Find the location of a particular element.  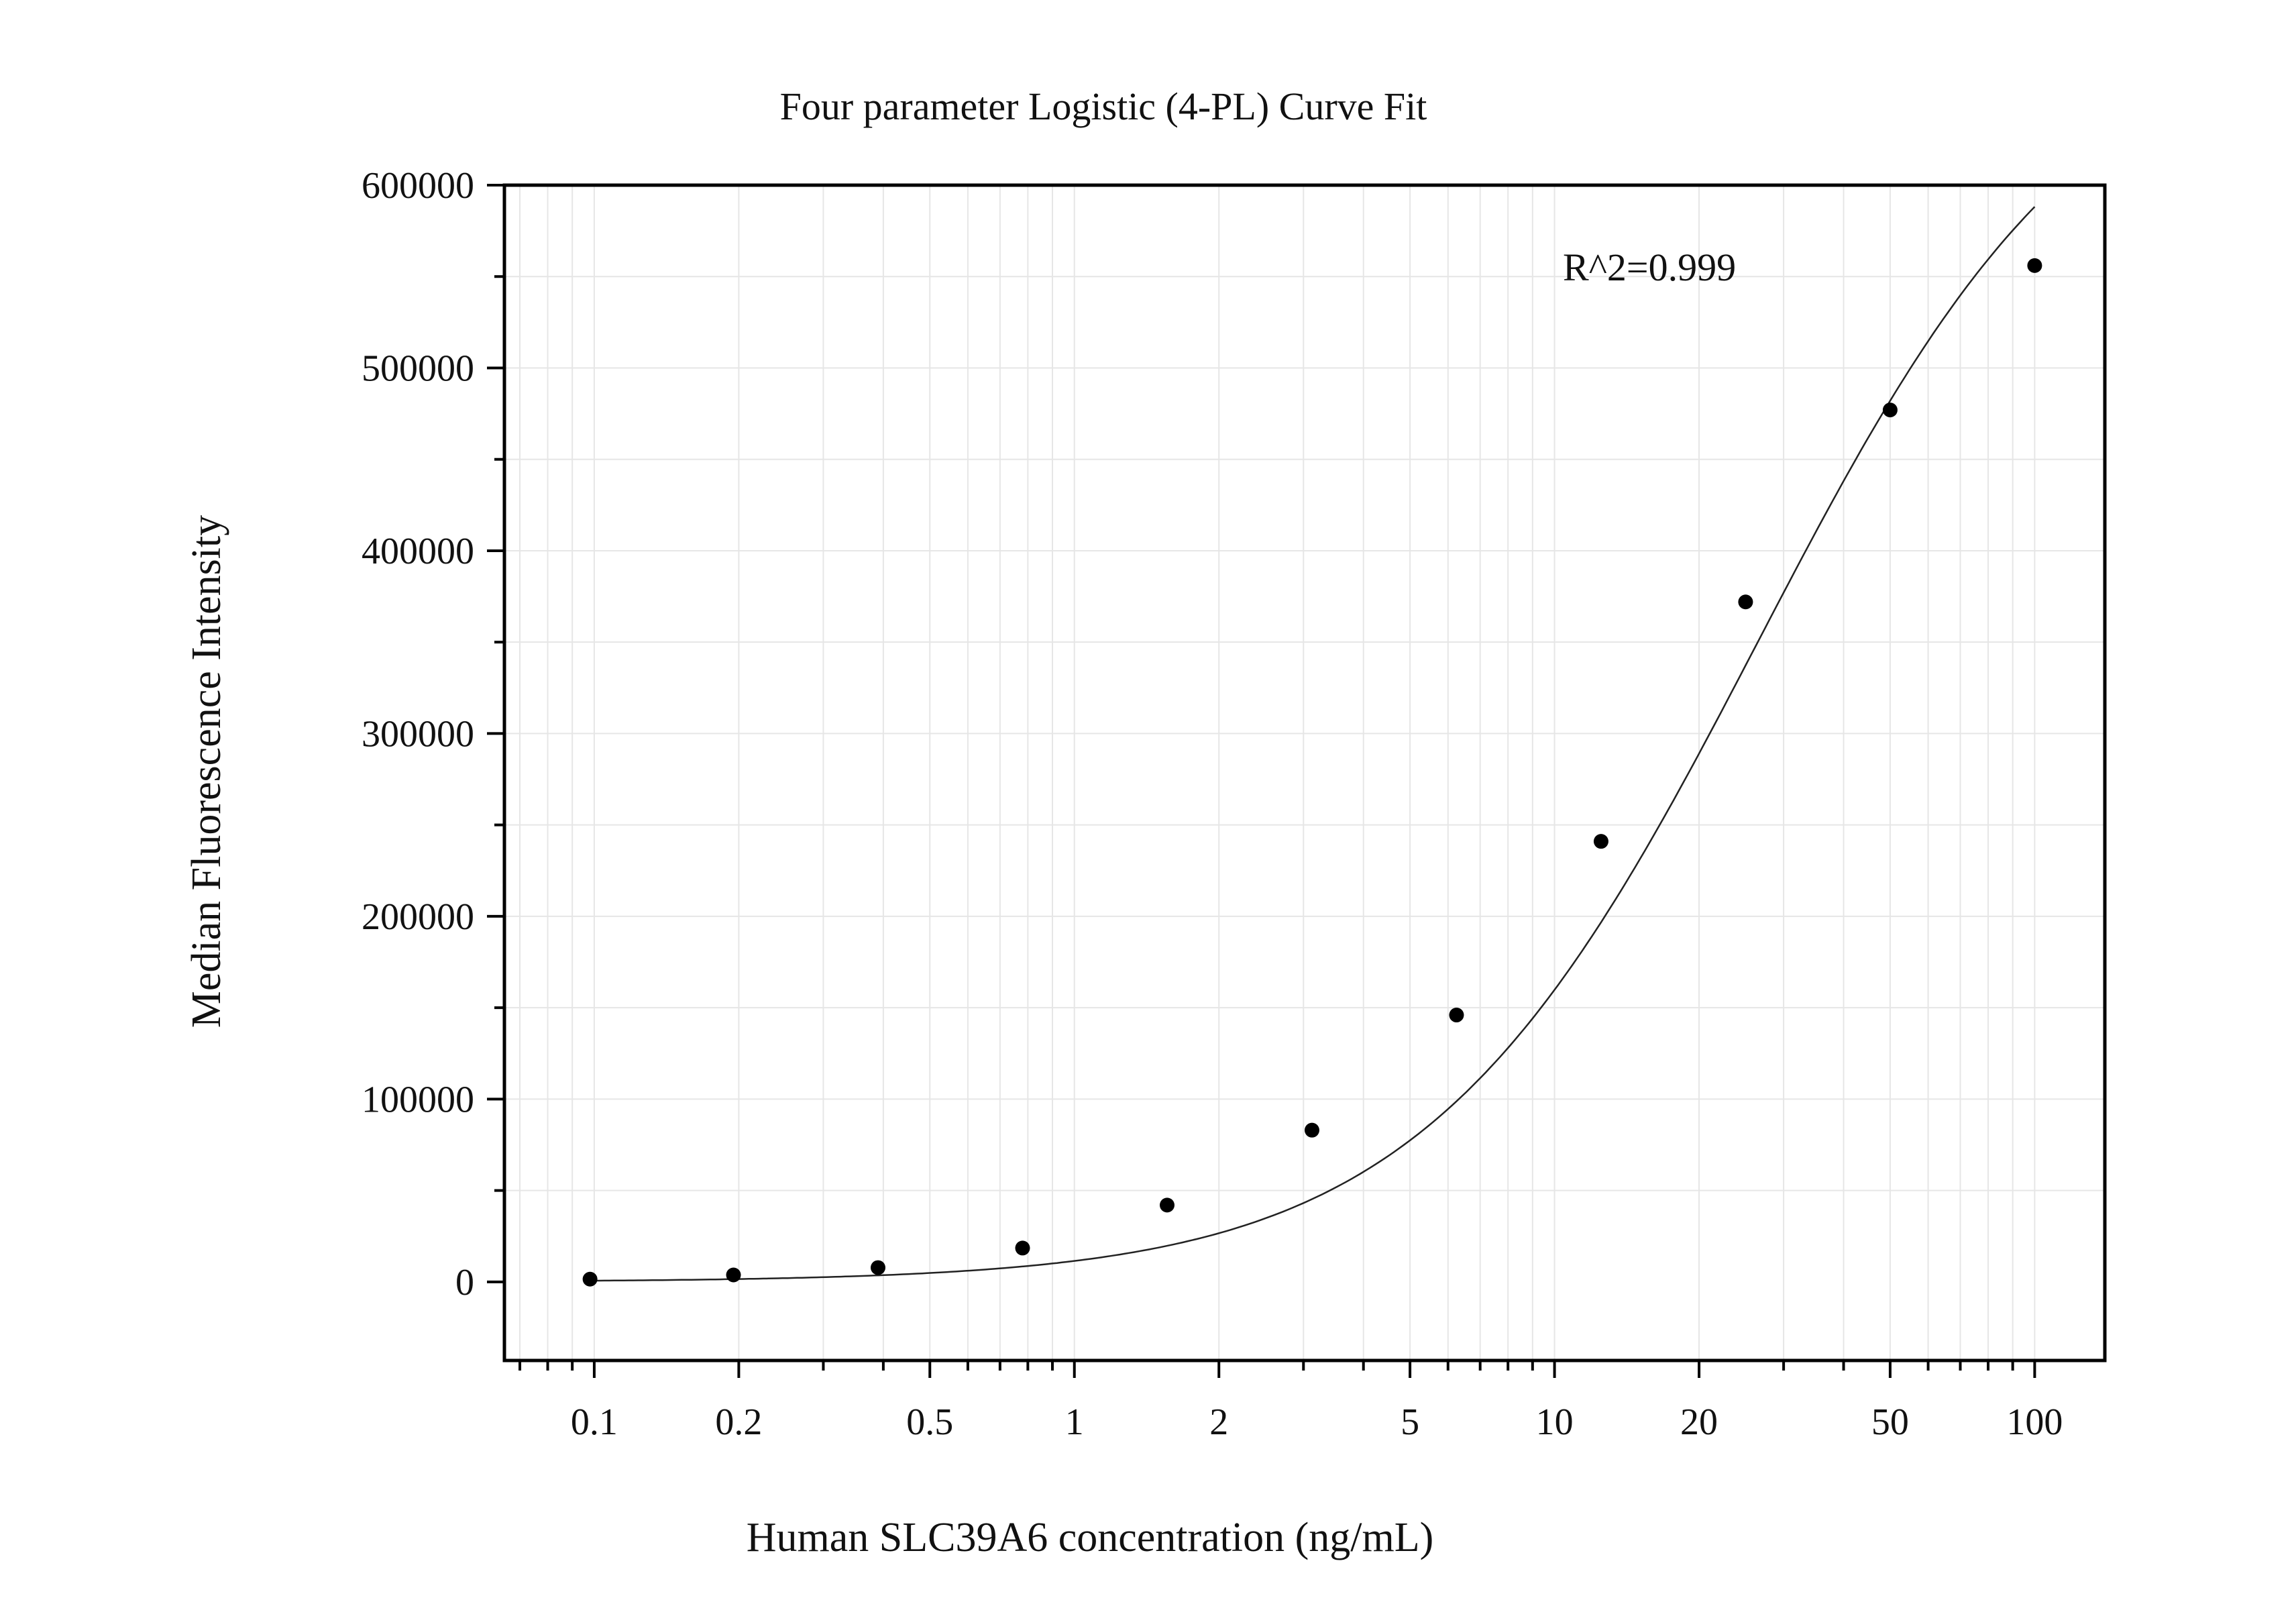

x-tick-label: 20 is located at coordinates (1699, 1422).